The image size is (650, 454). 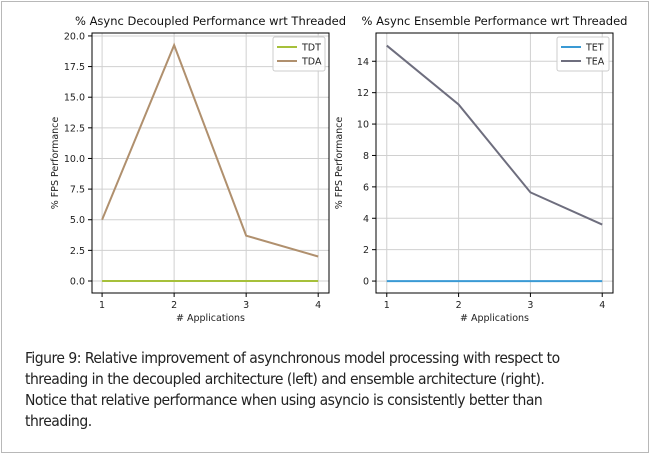 I want to click on legend-label: TDT, so click(x=311, y=48).